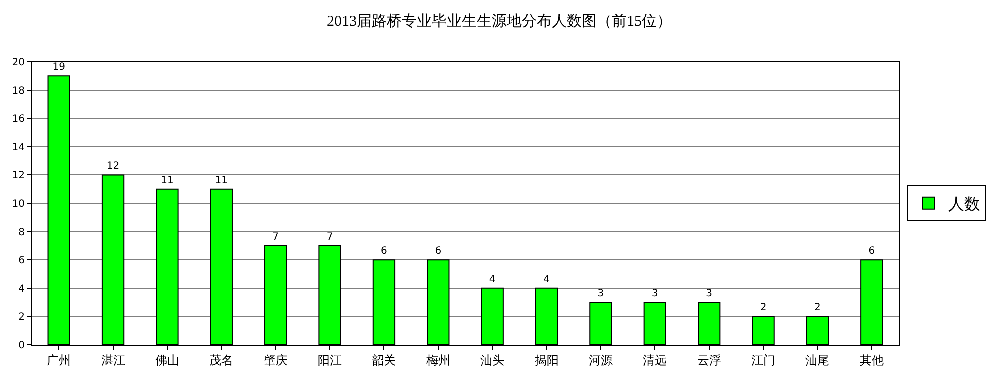  Describe the element at coordinates (492, 360) in the screenshot. I see `x-tick-label: 汕头` at that location.